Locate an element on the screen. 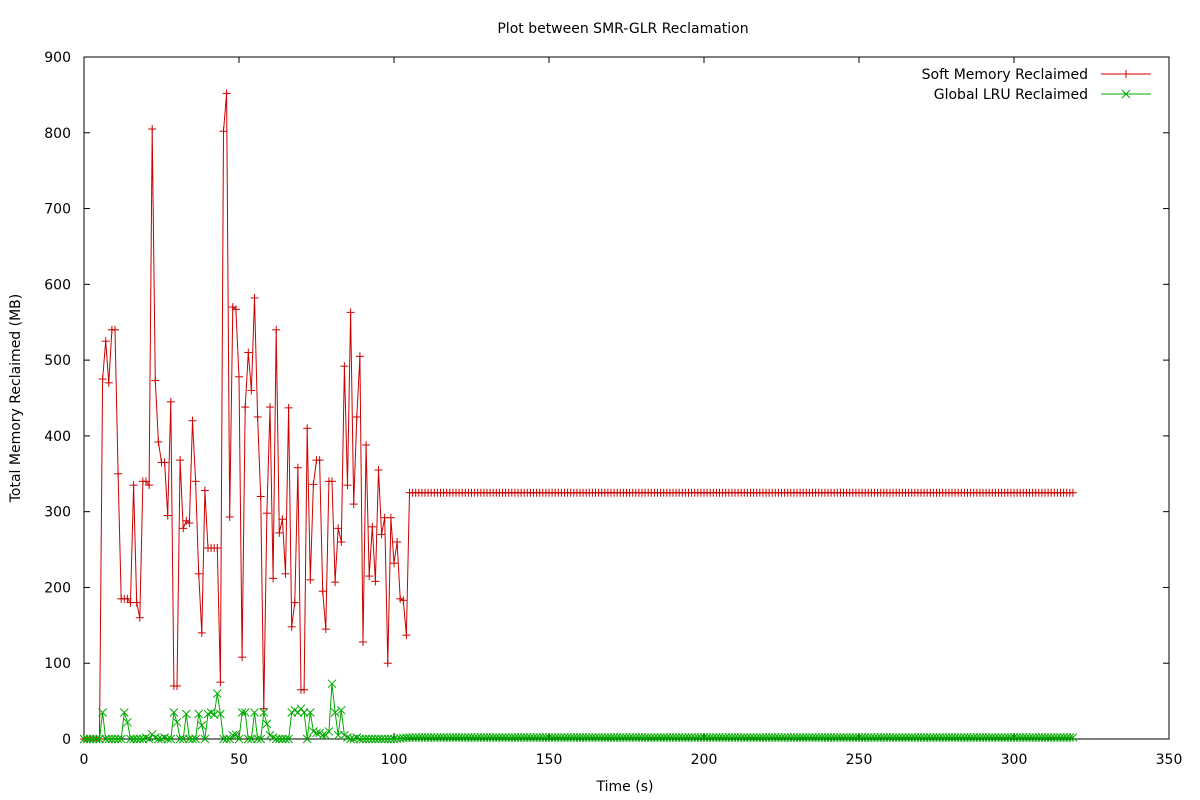 This screenshot has width=1200, height=800. x-tick-label: 250 is located at coordinates (859, 760).